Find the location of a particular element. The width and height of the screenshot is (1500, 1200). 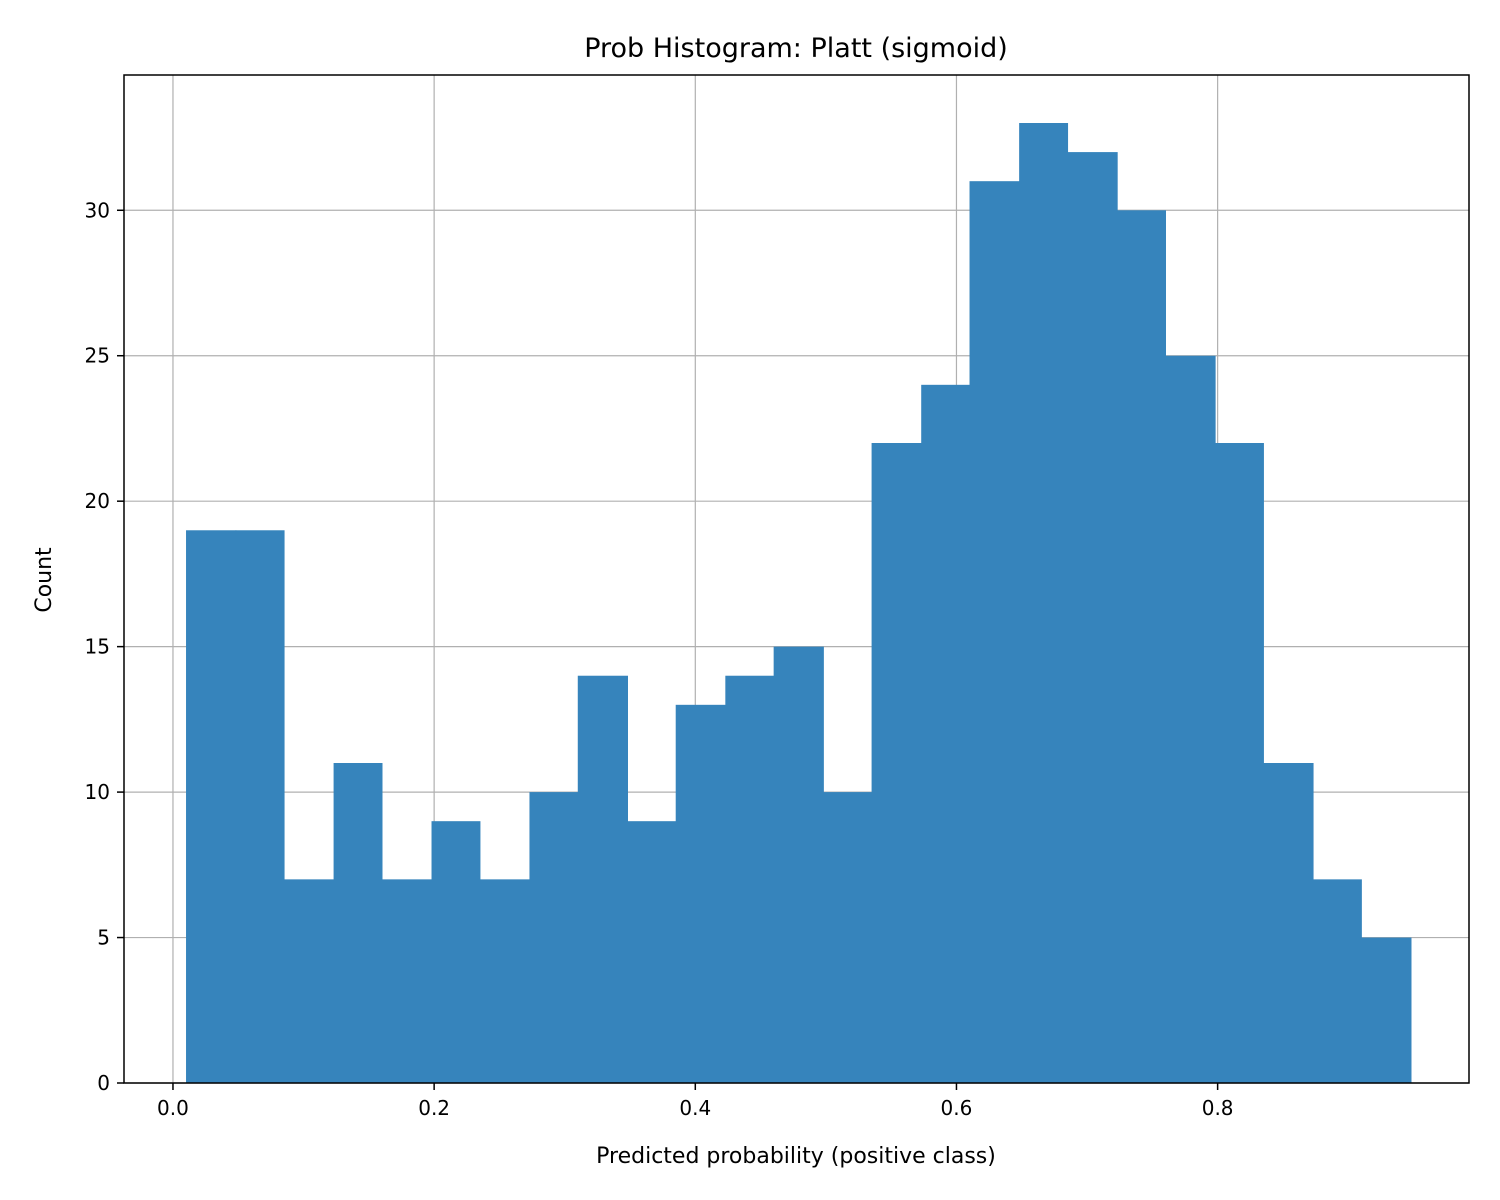

y-tick-label: 25 is located at coordinates (97, 356).